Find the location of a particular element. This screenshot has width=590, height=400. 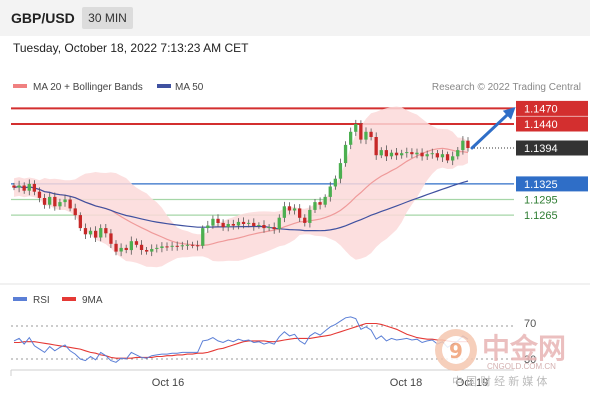

level-tag-box-1.1470 is located at coordinates (552, 108).